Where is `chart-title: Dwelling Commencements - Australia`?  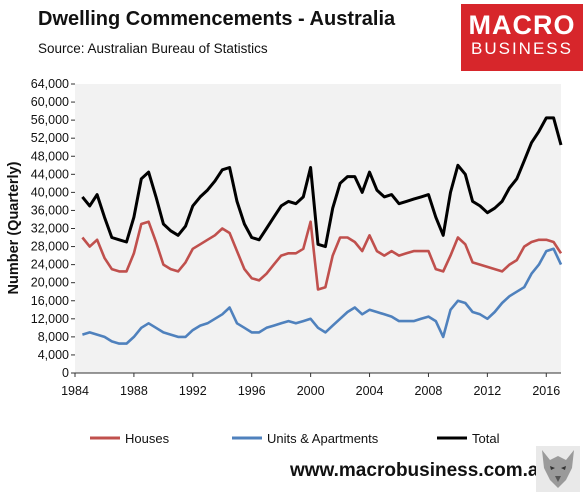 chart-title: Dwelling Commencements - Australia is located at coordinates (217, 19).